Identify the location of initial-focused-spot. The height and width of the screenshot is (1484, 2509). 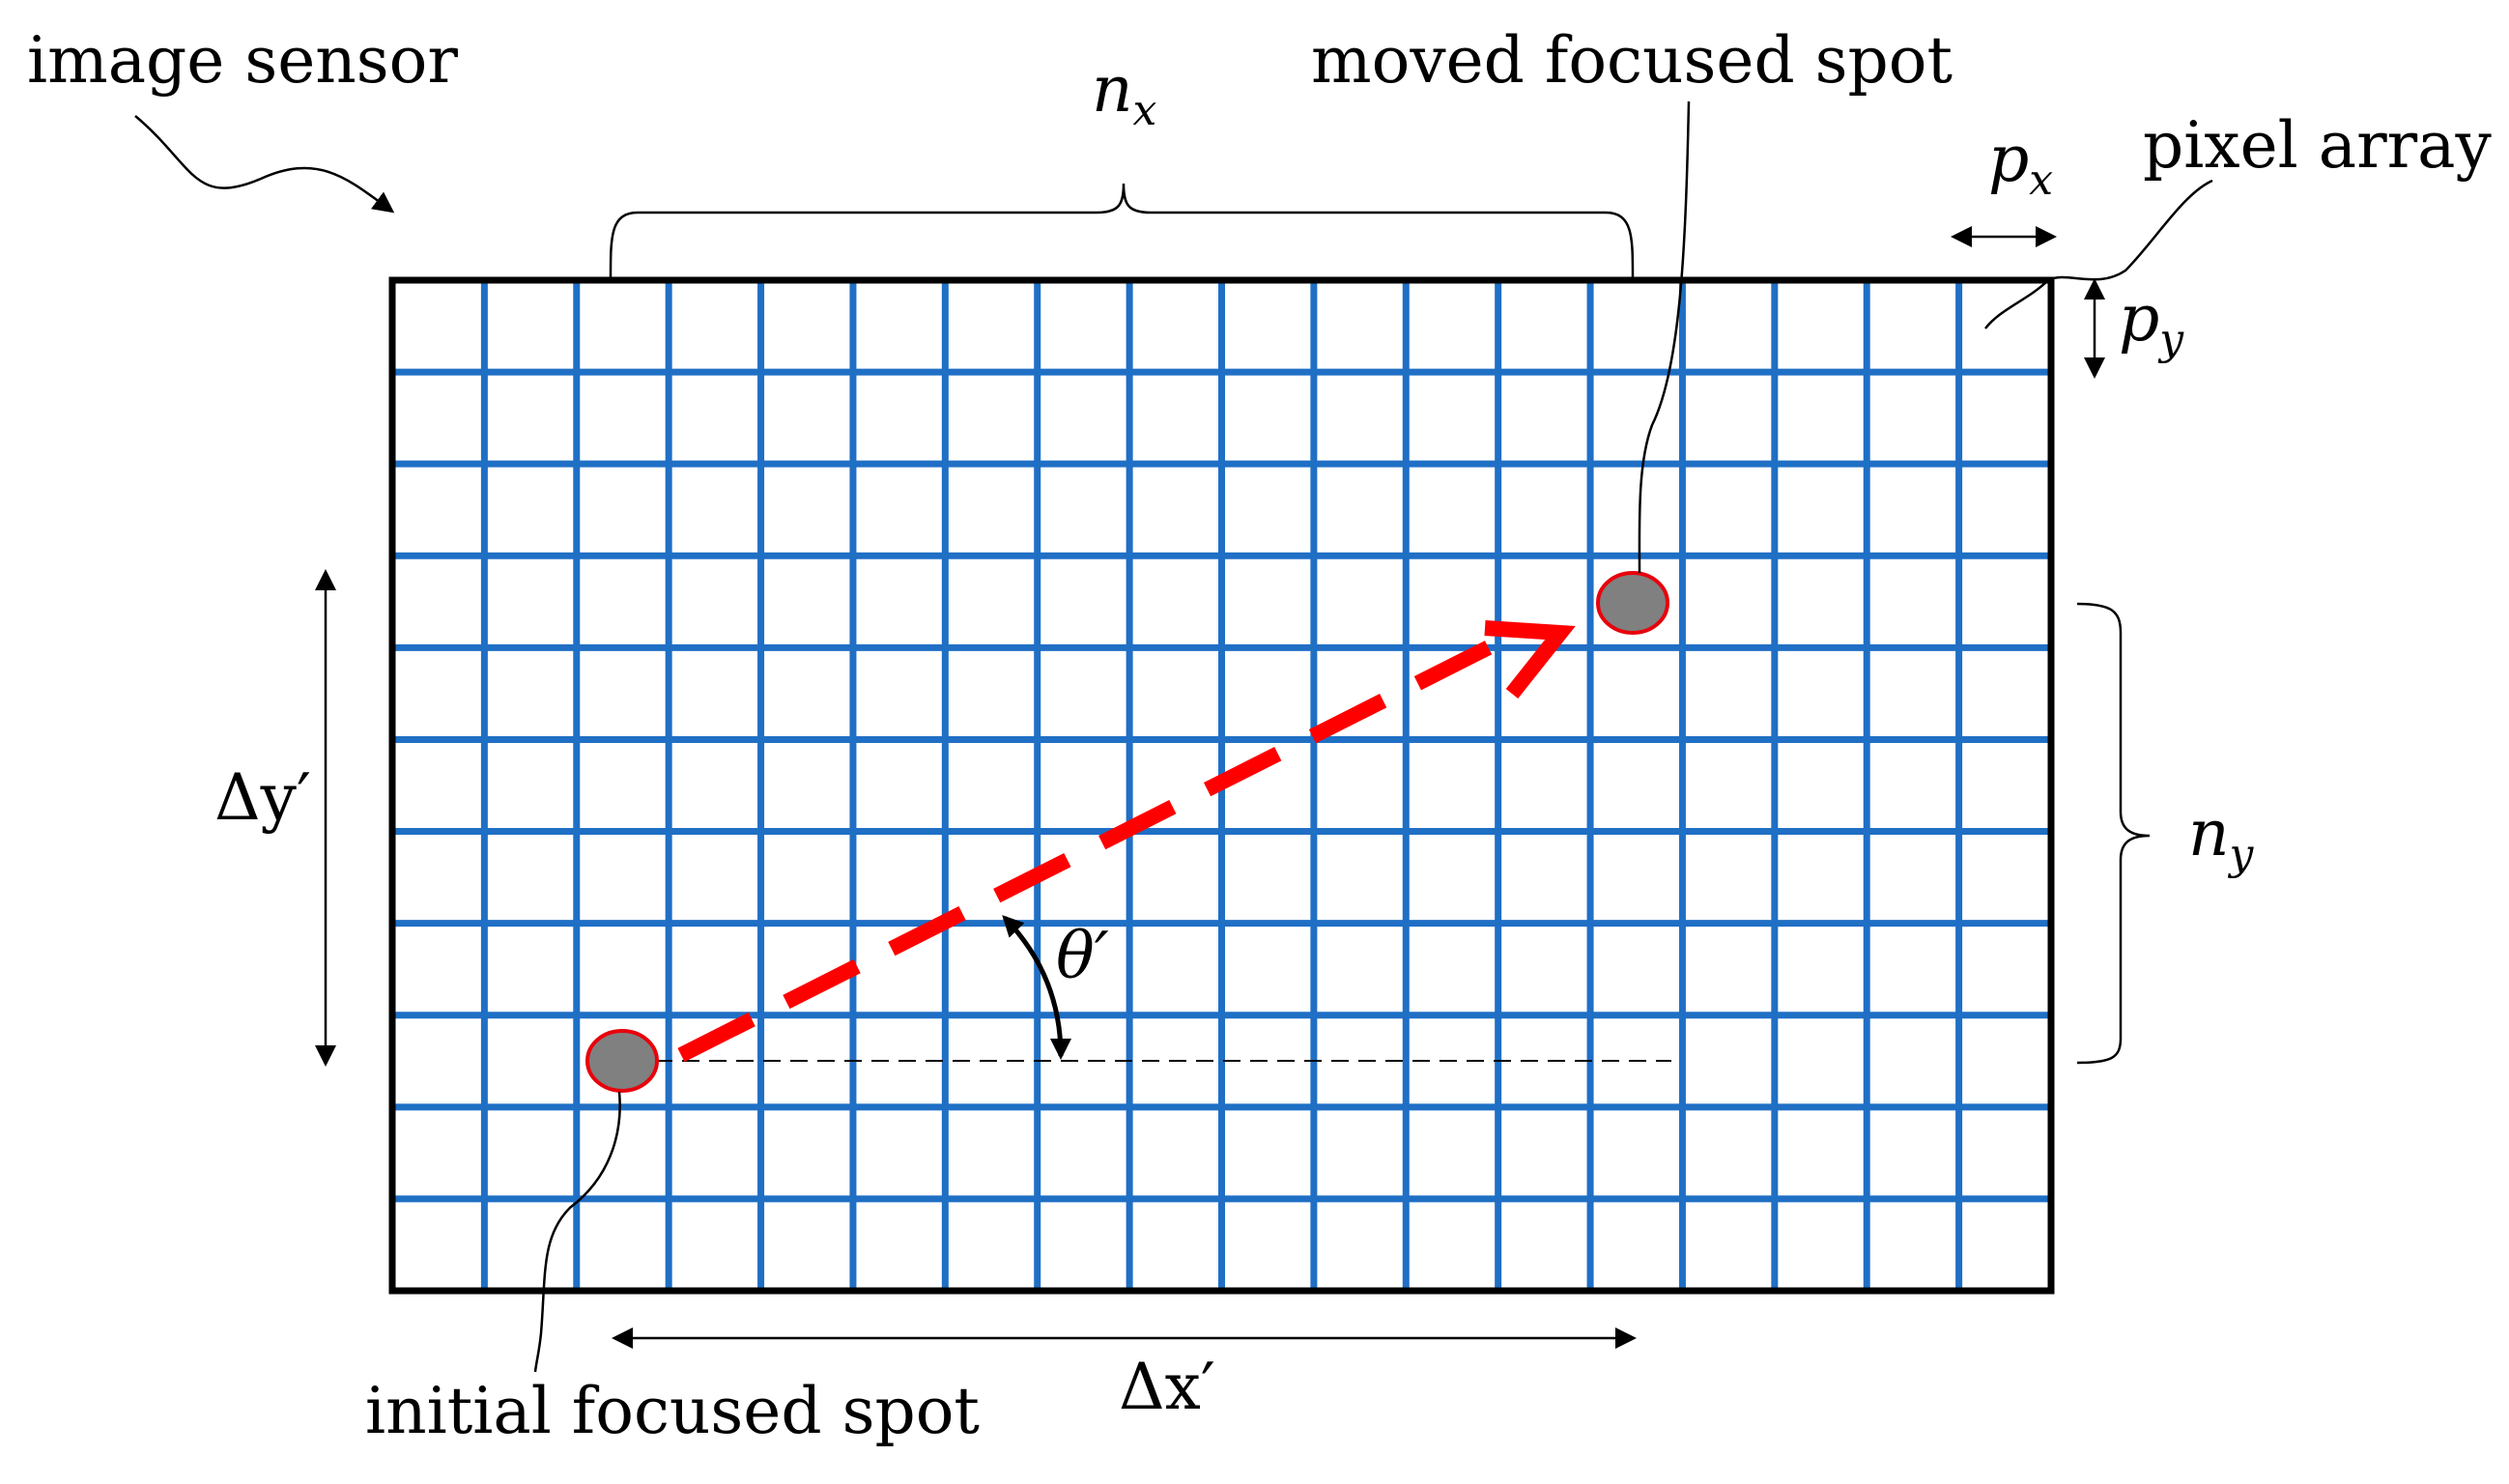
(622, 1061).